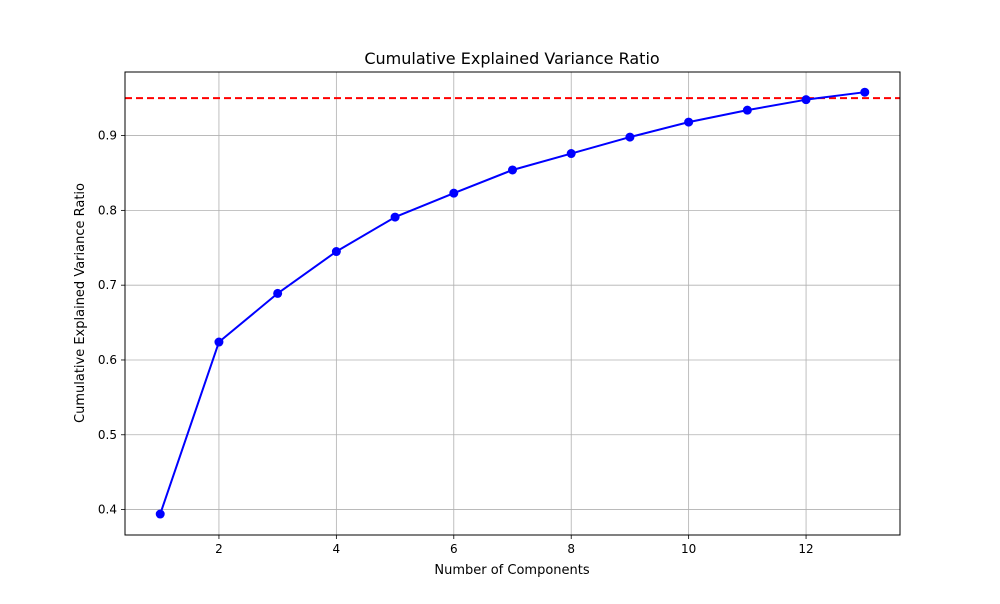  Describe the element at coordinates (107, 136) in the screenshot. I see `y-tick-label: 0.9` at that location.